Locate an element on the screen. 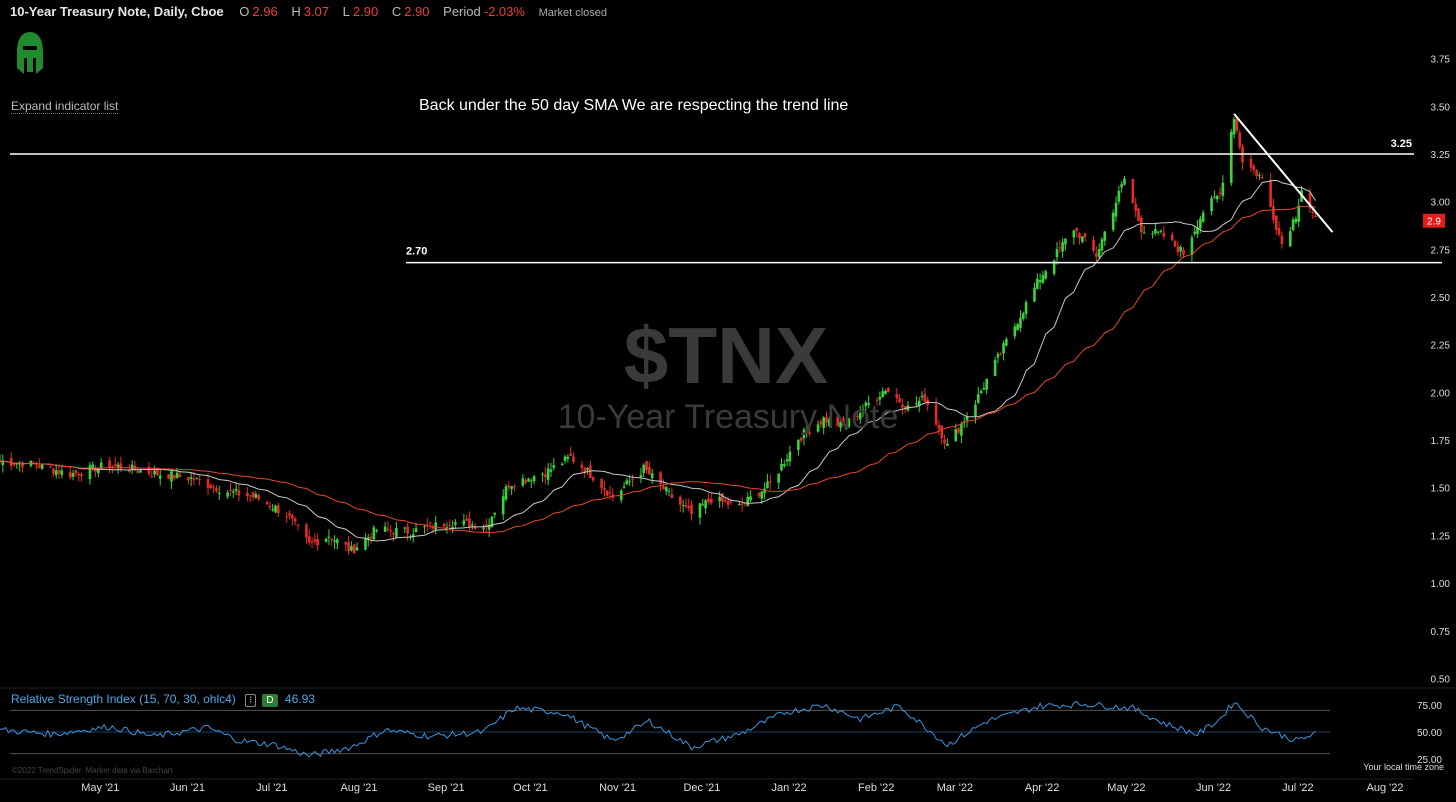 The width and height of the screenshot is (1456, 802). x-tick-label: Feb '22 is located at coordinates (876, 788).